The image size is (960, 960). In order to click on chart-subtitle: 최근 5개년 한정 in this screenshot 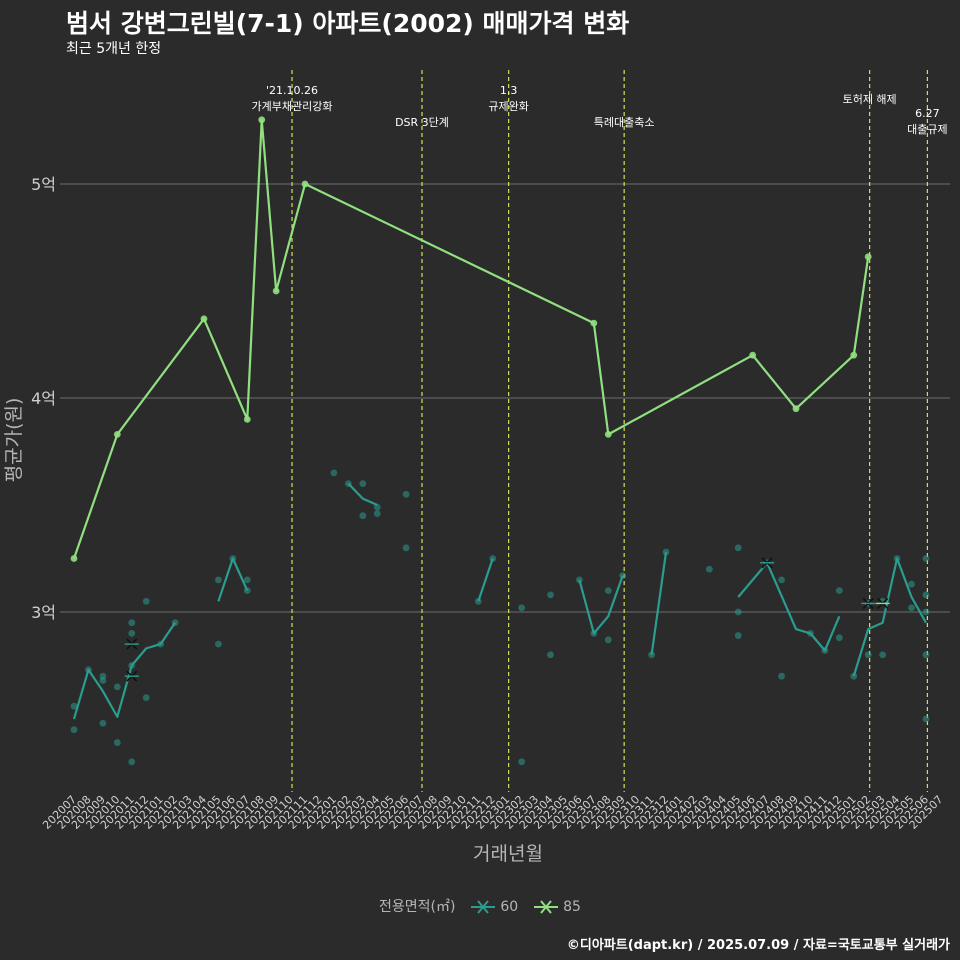, I will do `click(114, 49)`.